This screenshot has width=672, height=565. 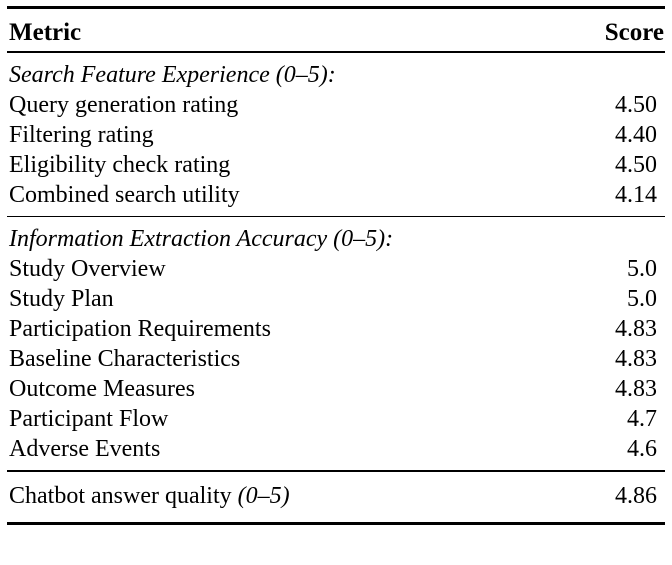 What do you see at coordinates (336, 449) in the screenshot?
I see `table-row: Adverse Events 4.6` at bounding box center [336, 449].